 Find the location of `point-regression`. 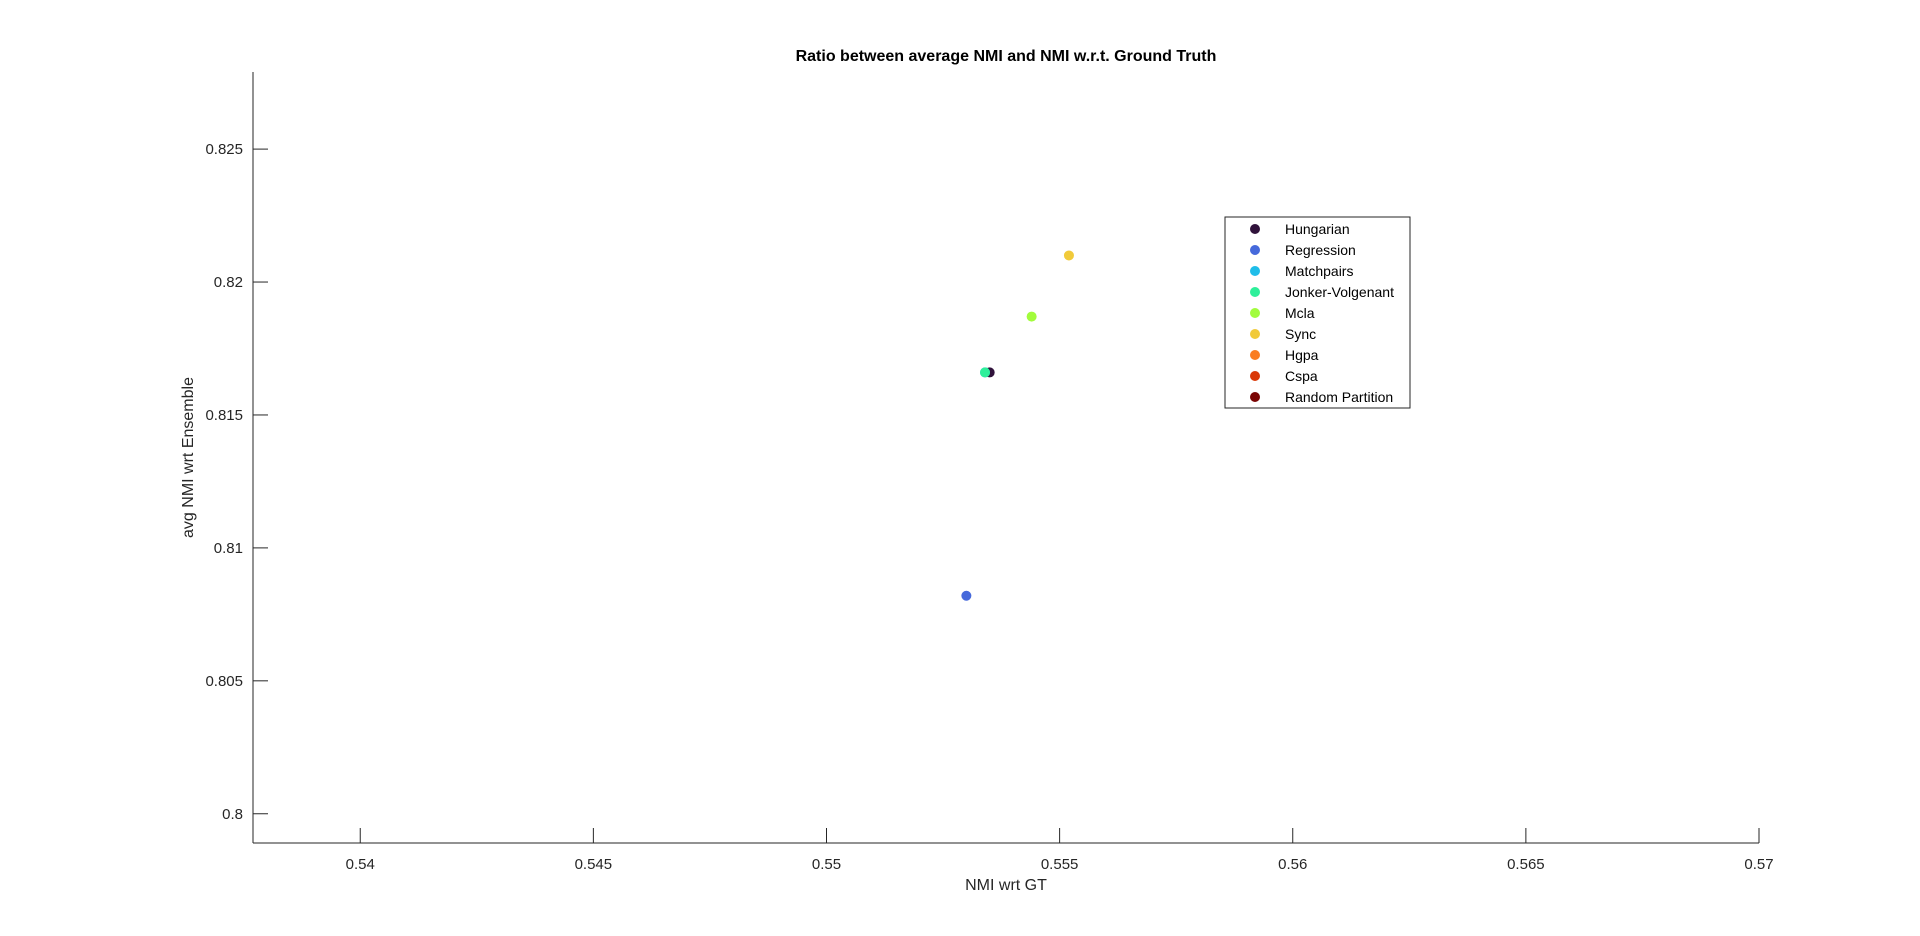

point-regression is located at coordinates (966, 595).